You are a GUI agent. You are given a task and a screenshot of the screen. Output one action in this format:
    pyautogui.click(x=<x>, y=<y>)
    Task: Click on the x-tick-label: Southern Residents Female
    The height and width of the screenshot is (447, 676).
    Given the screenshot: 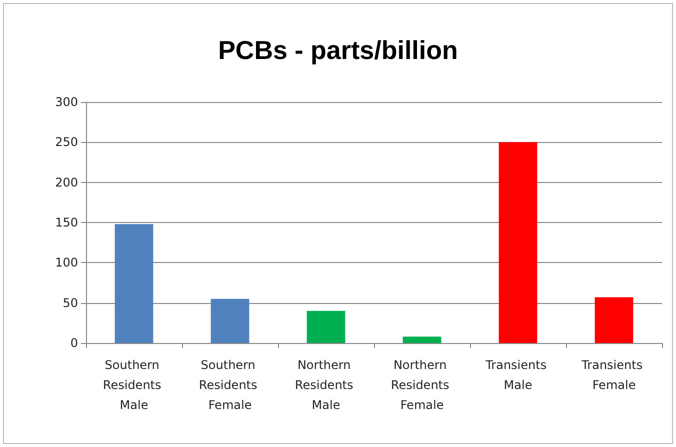 What is the action you would take?
    pyautogui.click(x=230, y=385)
    